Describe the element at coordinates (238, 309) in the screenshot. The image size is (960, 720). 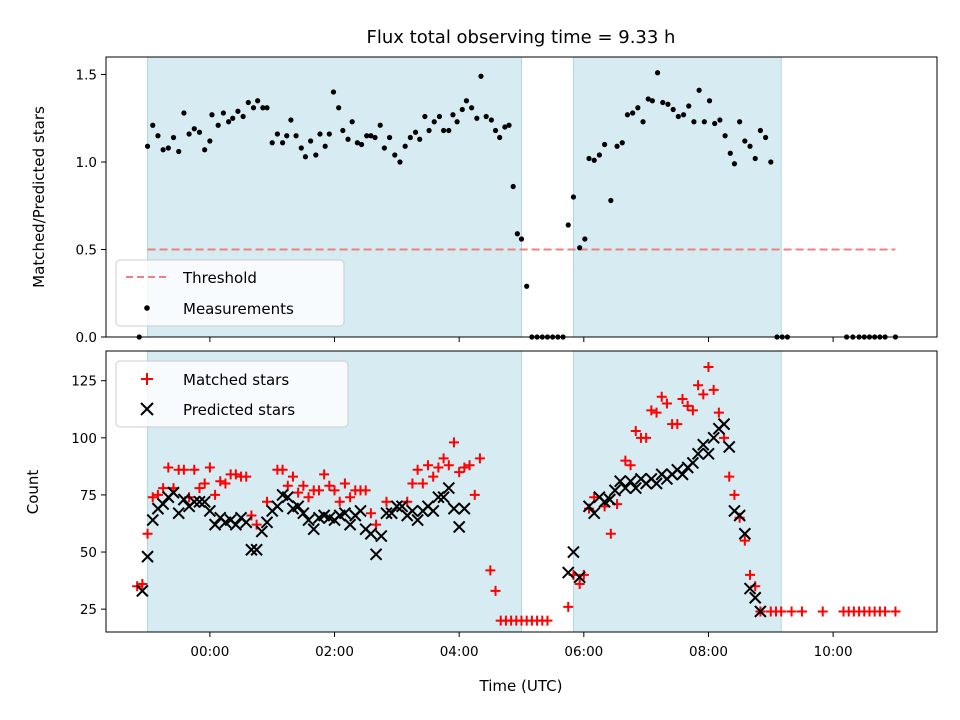
I see `legend-label: Measurements` at that location.